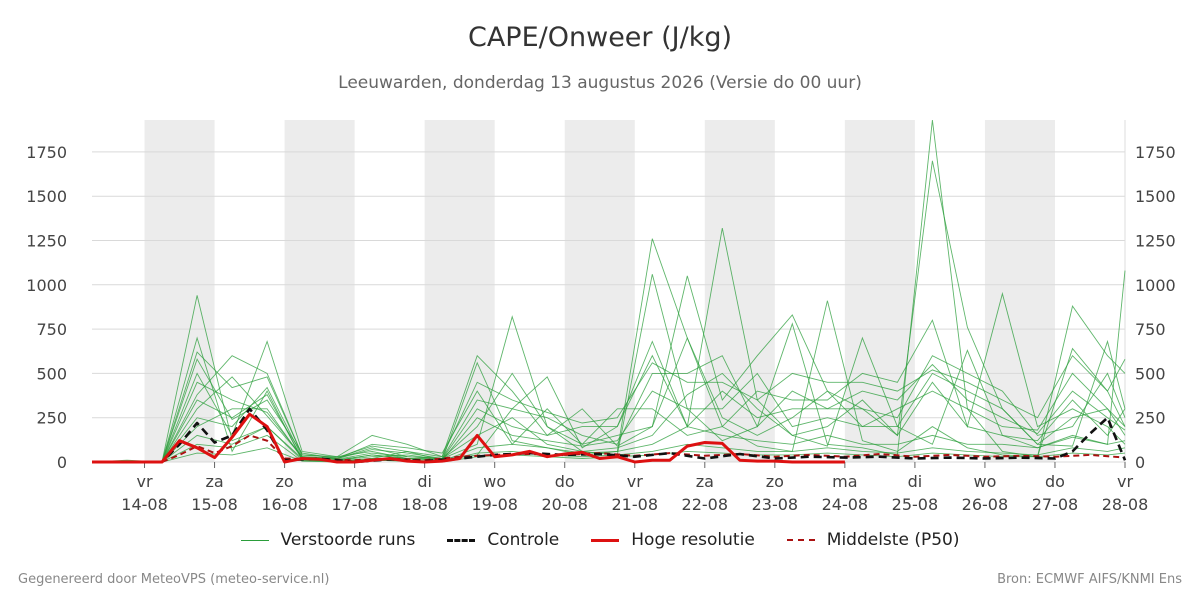 The height and width of the screenshot is (600, 1200). Describe the element at coordinates (893, 540) in the screenshot. I see `legend-label-median: Middelste (P50)` at that location.